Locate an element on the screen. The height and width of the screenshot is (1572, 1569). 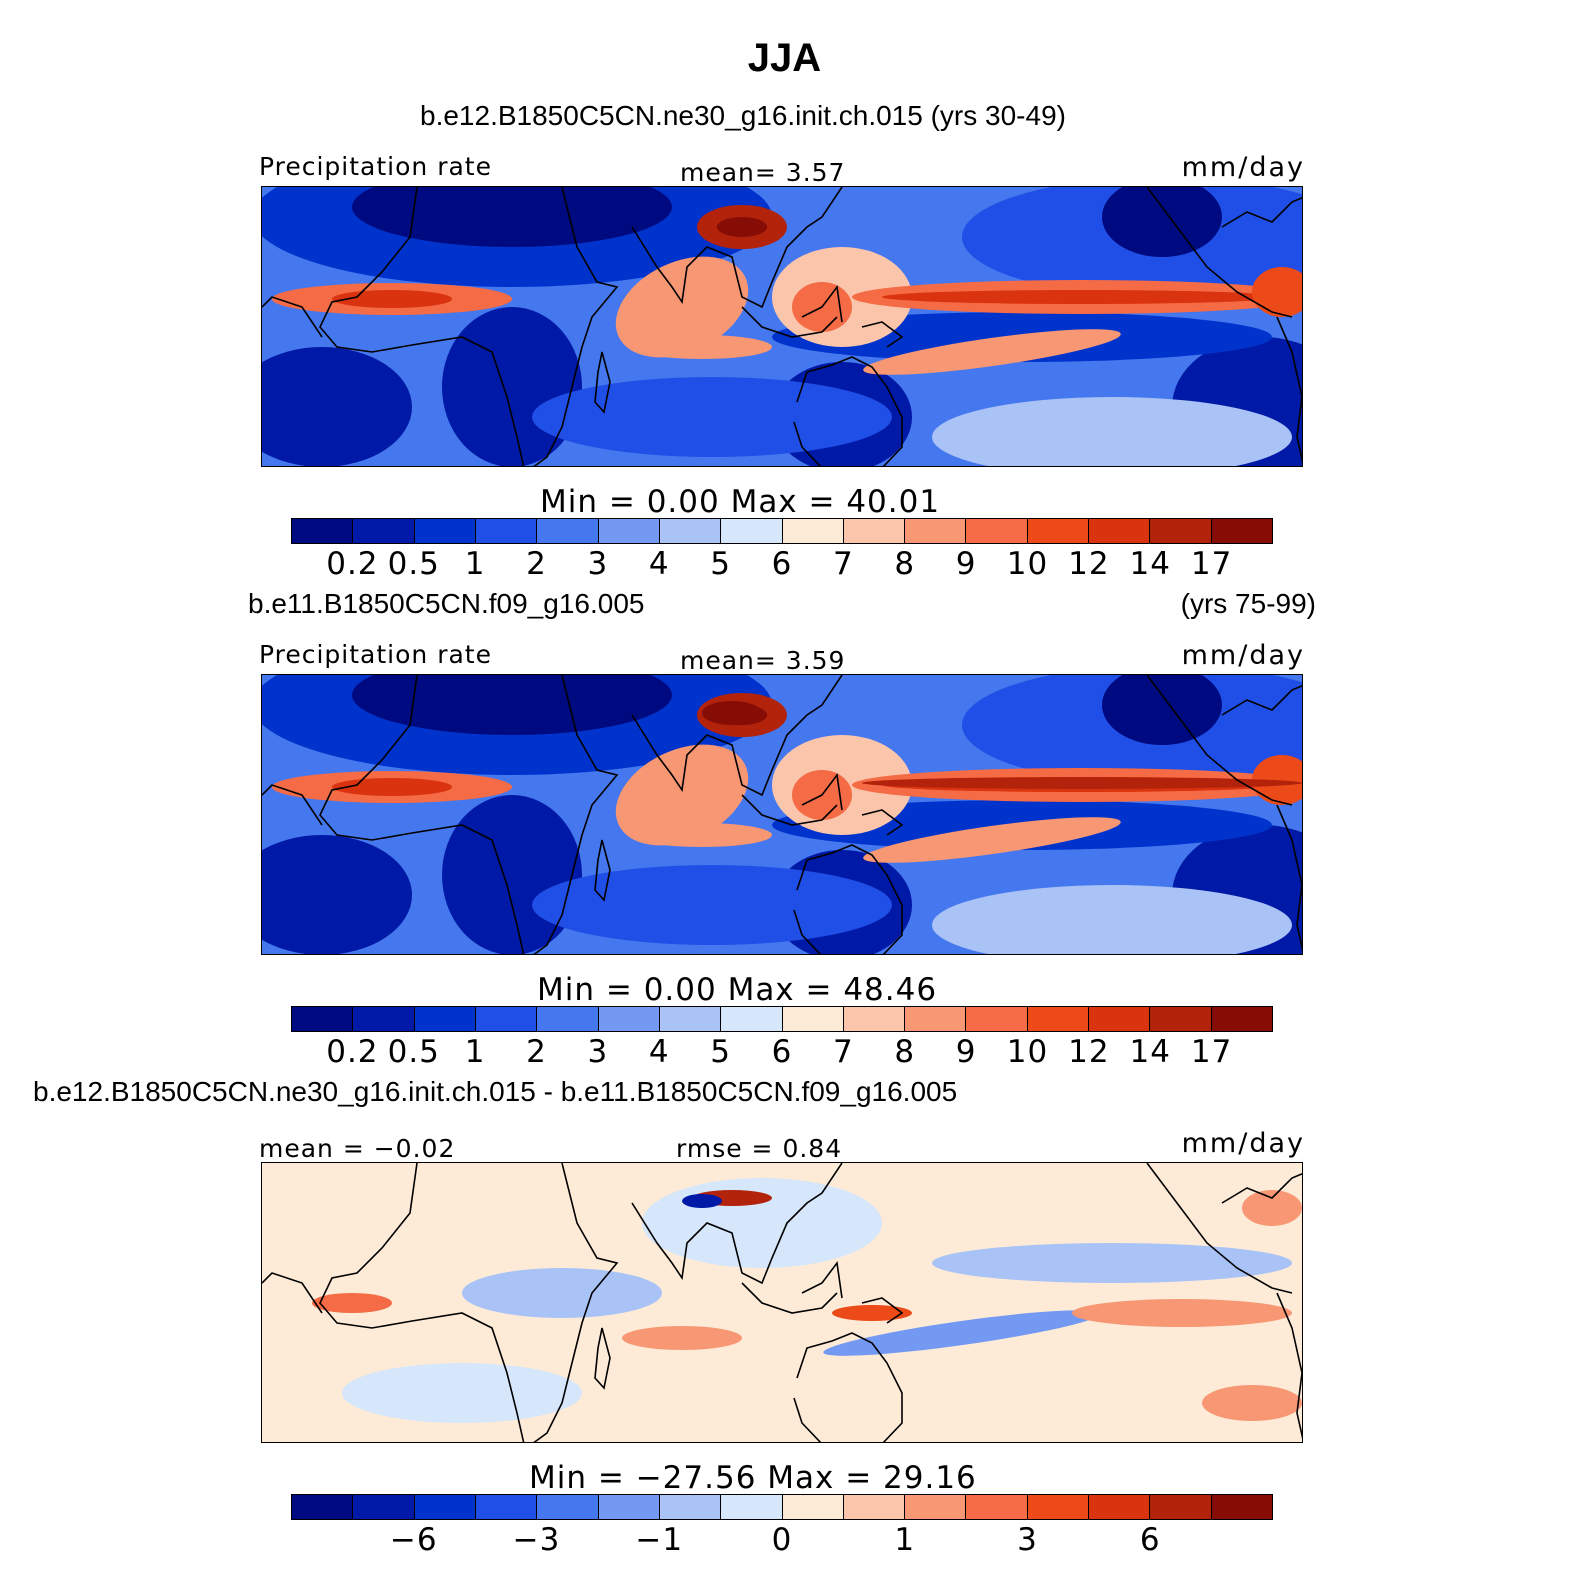
panel-3-colorbar is located at coordinates (782, 1507).